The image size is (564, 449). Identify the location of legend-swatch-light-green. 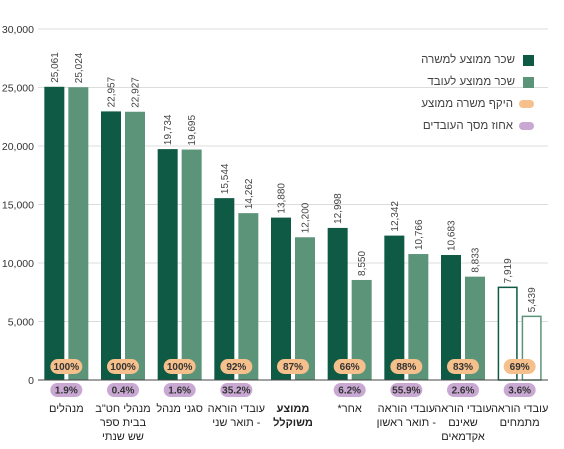
(528, 82).